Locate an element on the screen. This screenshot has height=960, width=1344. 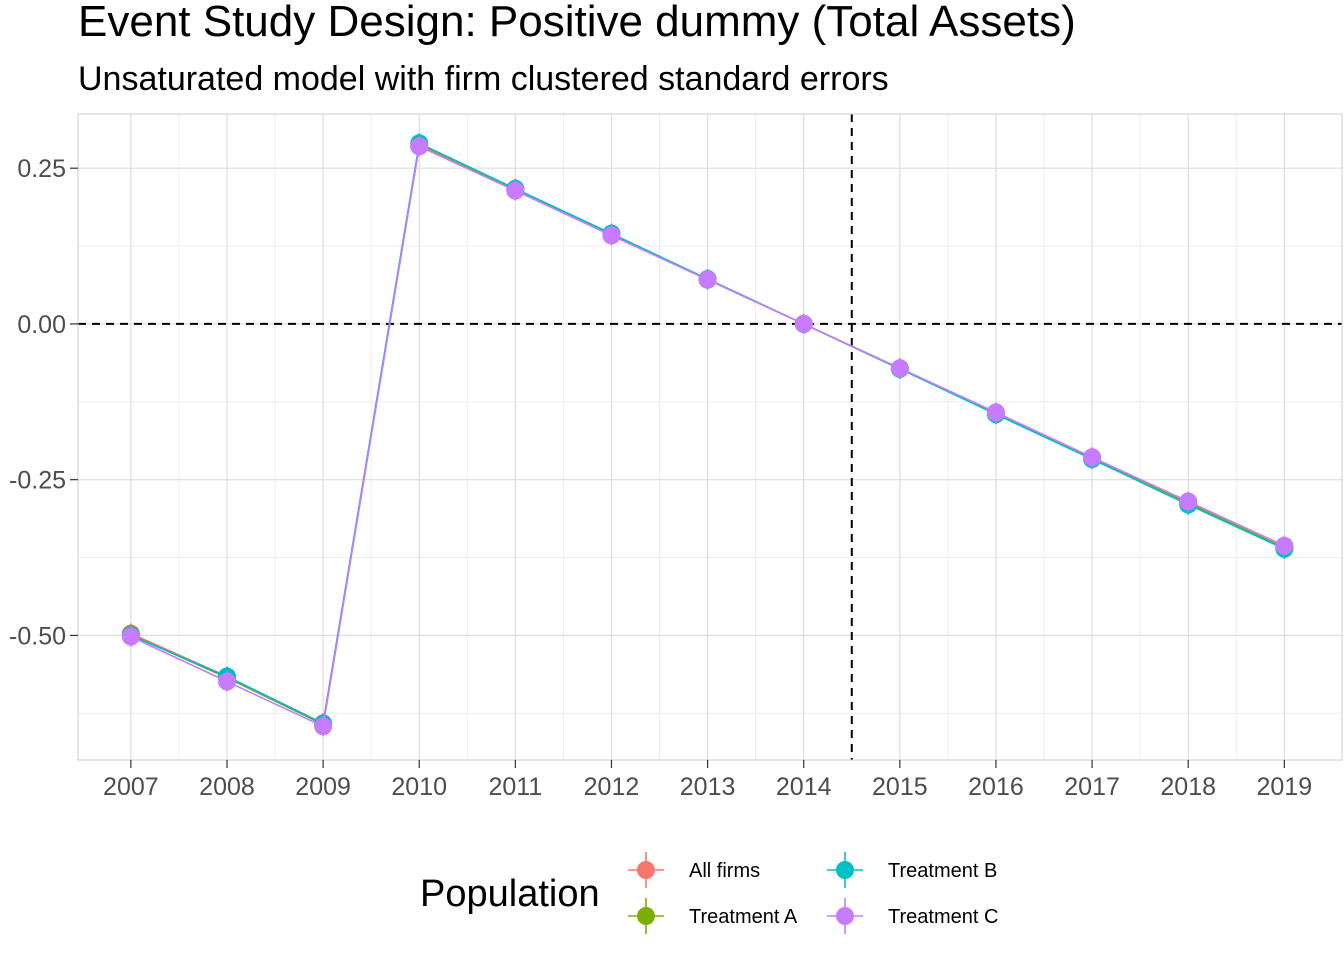
x-tick-label: 2008 is located at coordinates (227, 787).